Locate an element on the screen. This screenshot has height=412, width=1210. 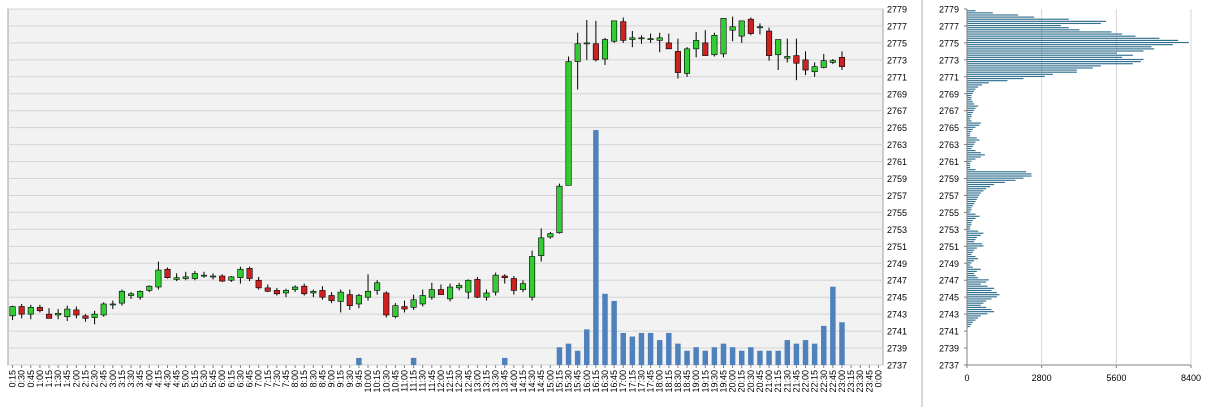
x-tick-label: 7:45 is located at coordinates (286, 379).